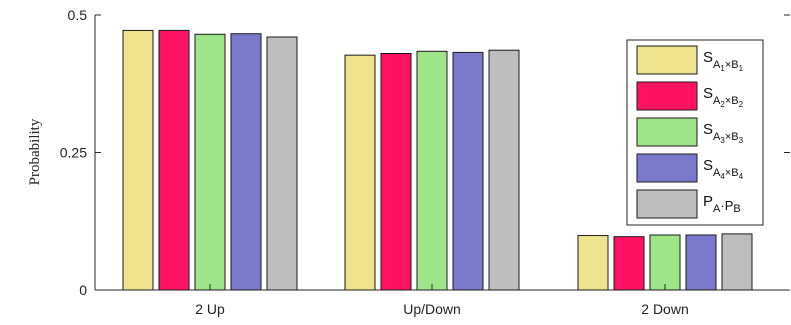  What do you see at coordinates (722, 204) in the screenshot?
I see `legend-label: PA·PB` at bounding box center [722, 204].